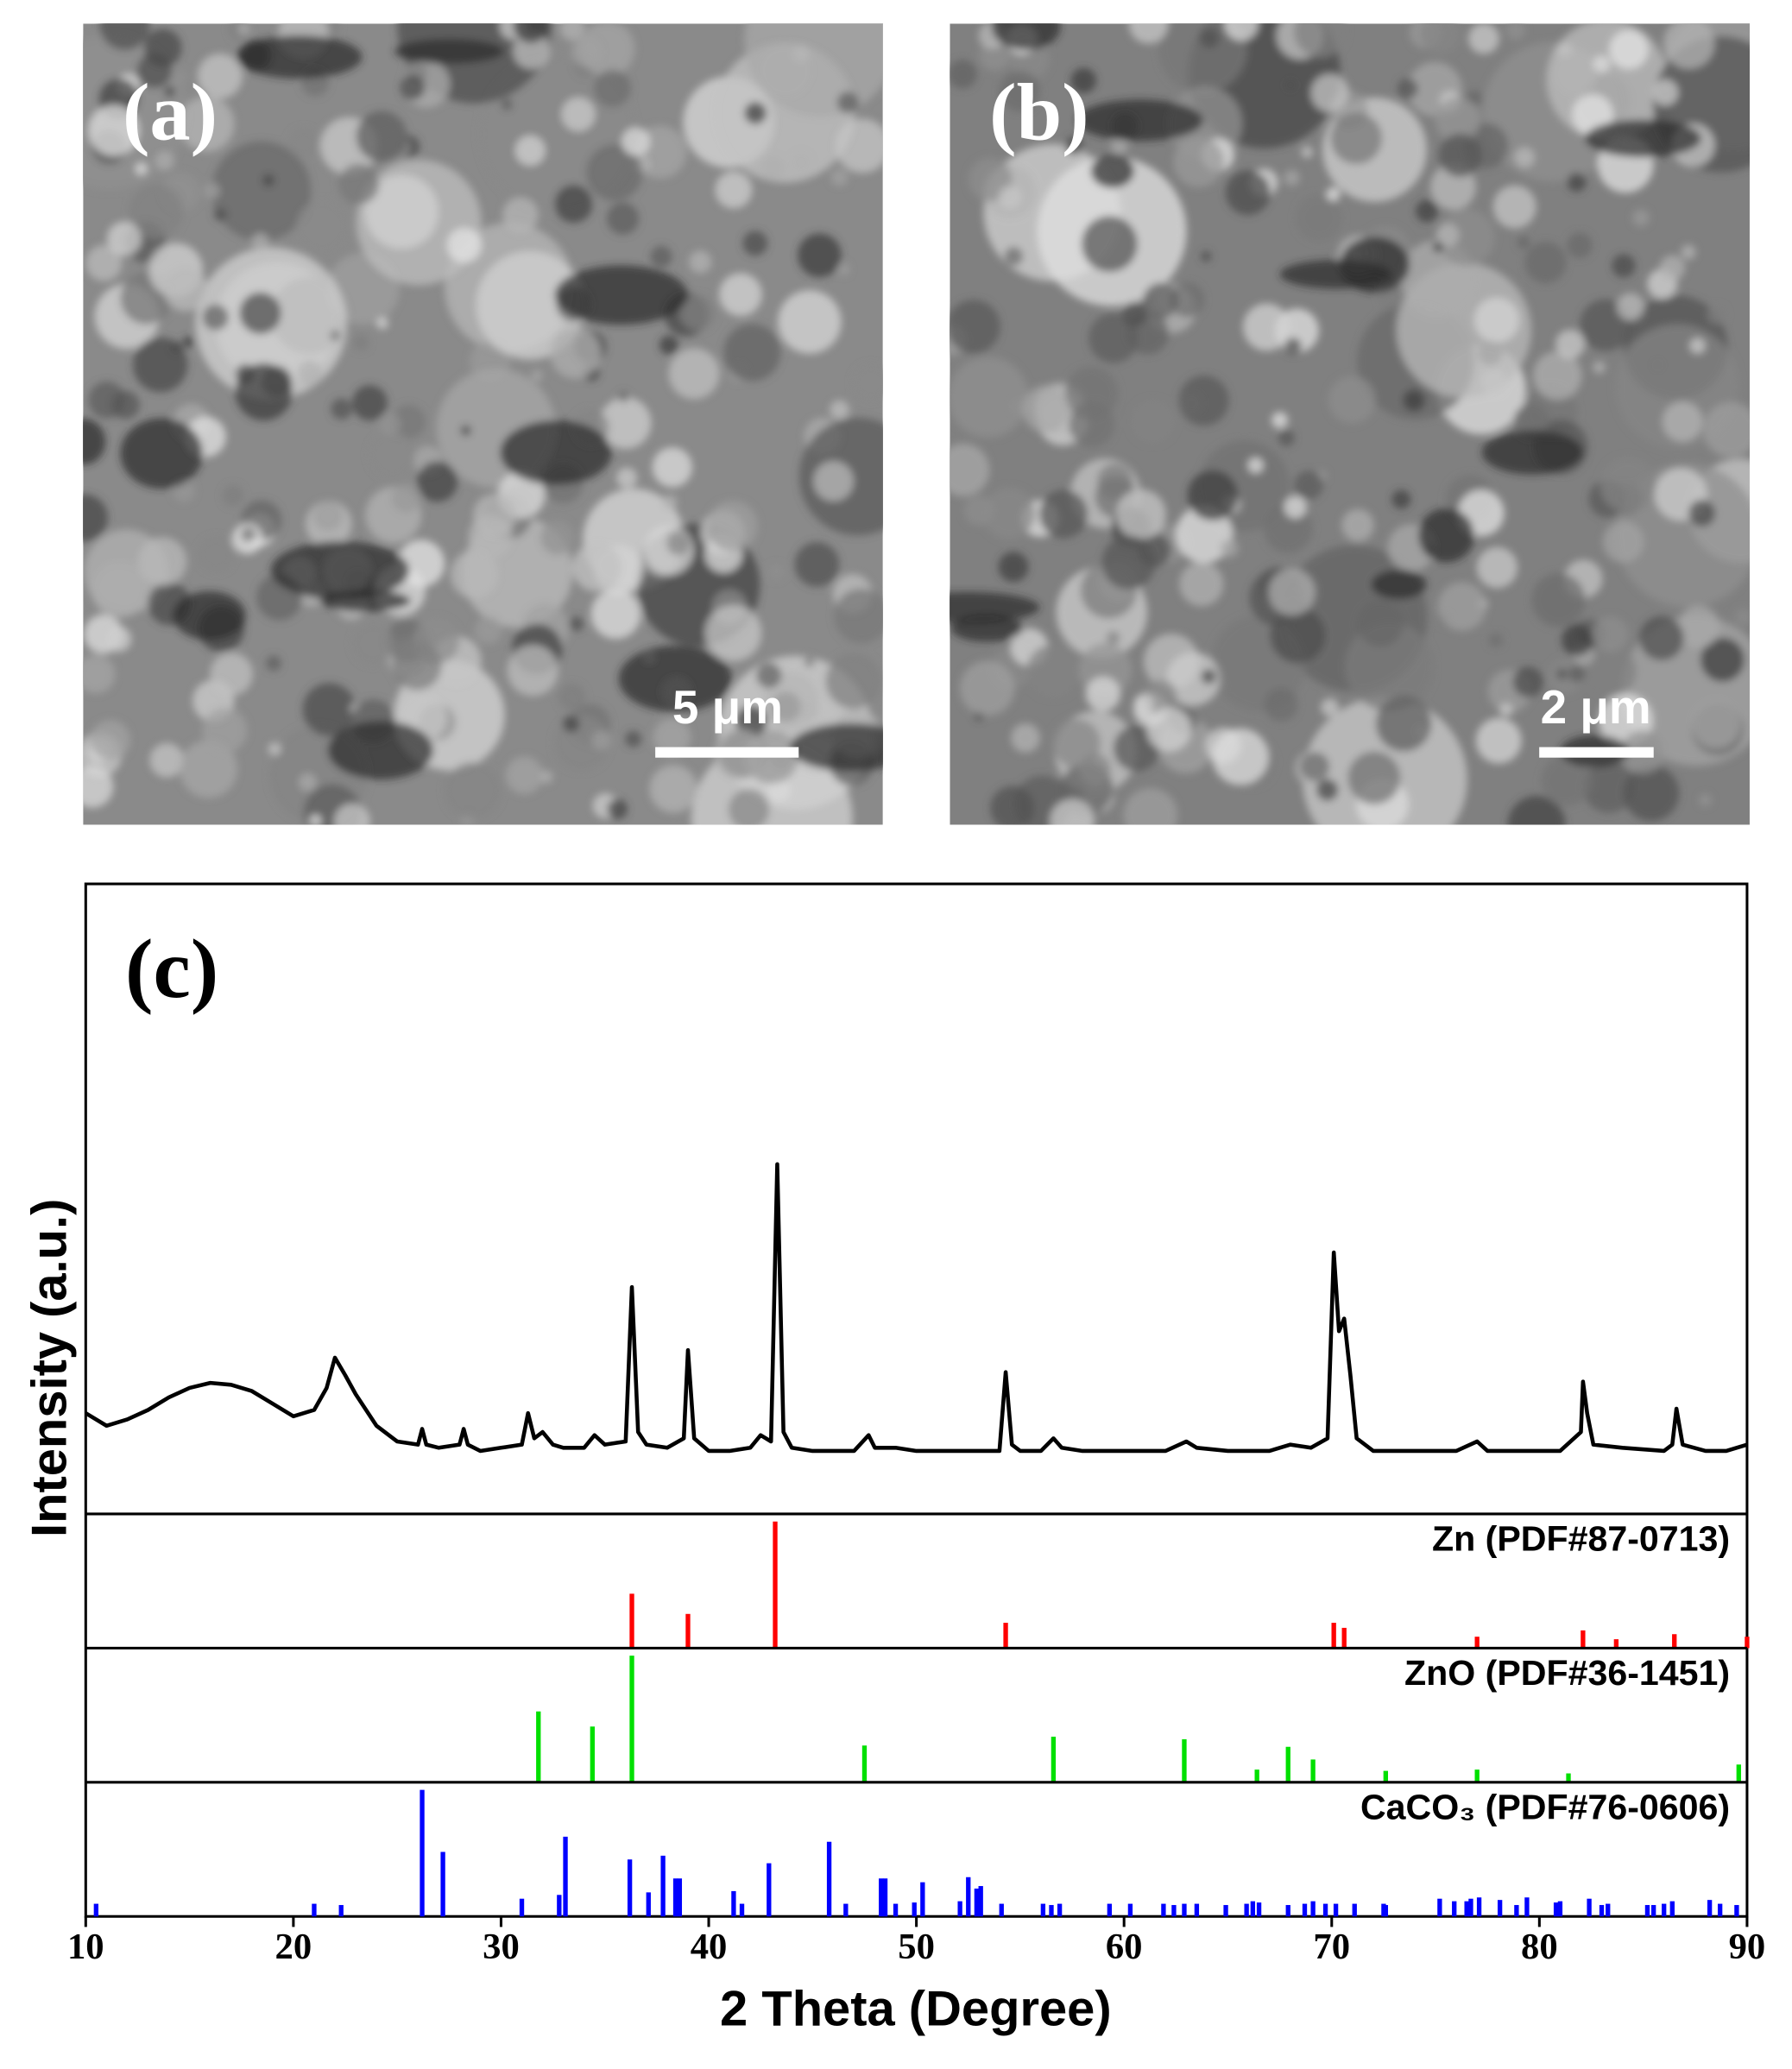 This screenshot has height=2069, width=1792. What do you see at coordinates (49, 1368) in the screenshot?
I see `y-axis-label: Intensity (a.u.)` at bounding box center [49, 1368].